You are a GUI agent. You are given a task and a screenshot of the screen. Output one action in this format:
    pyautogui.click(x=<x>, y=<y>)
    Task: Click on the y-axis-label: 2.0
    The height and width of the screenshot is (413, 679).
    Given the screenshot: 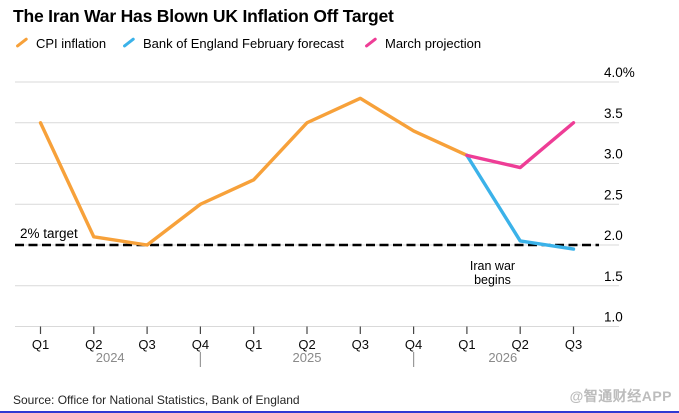 What is the action you would take?
    pyautogui.click(x=613, y=235)
    